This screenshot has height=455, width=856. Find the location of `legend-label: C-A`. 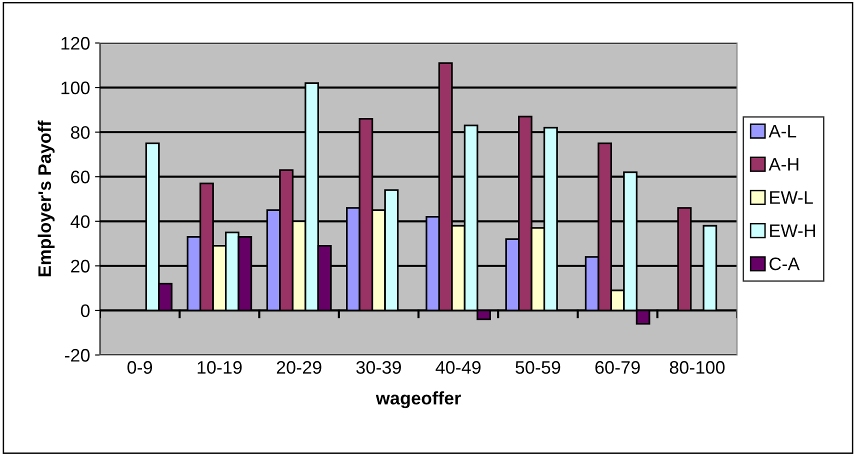

legend-label: C-A is located at coordinates (785, 263).